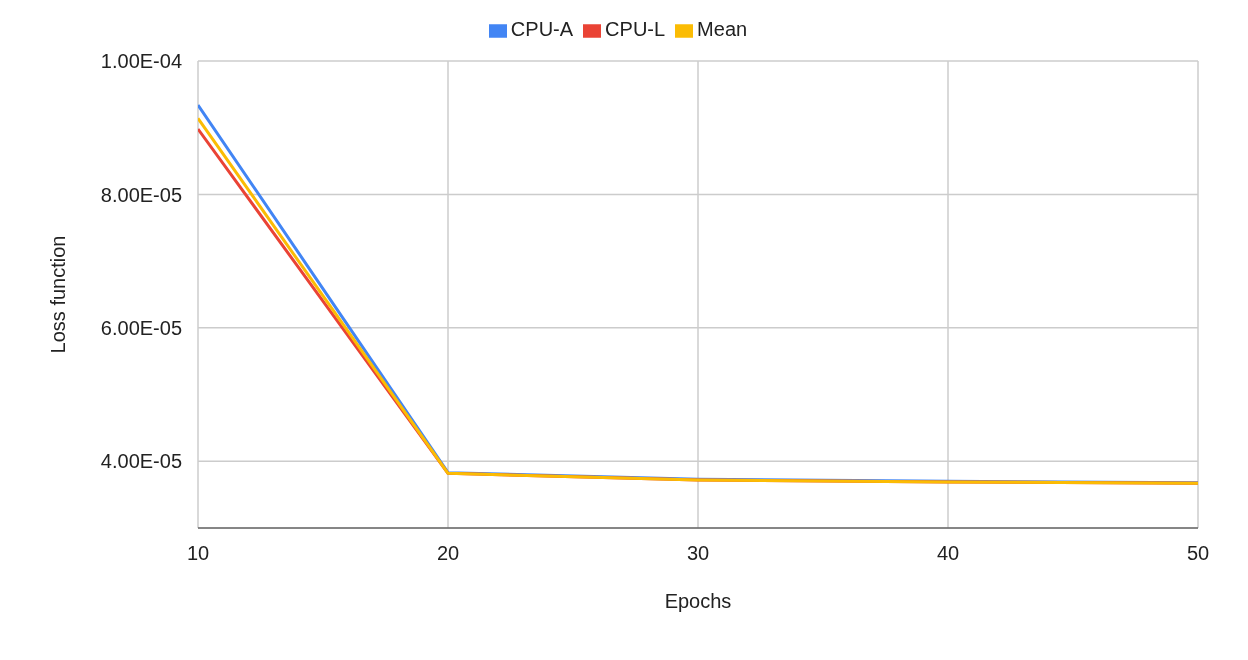 This screenshot has width=1248, height=660. What do you see at coordinates (198, 553) in the screenshot?
I see `x-tick-label: 10` at bounding box center [198, 553].